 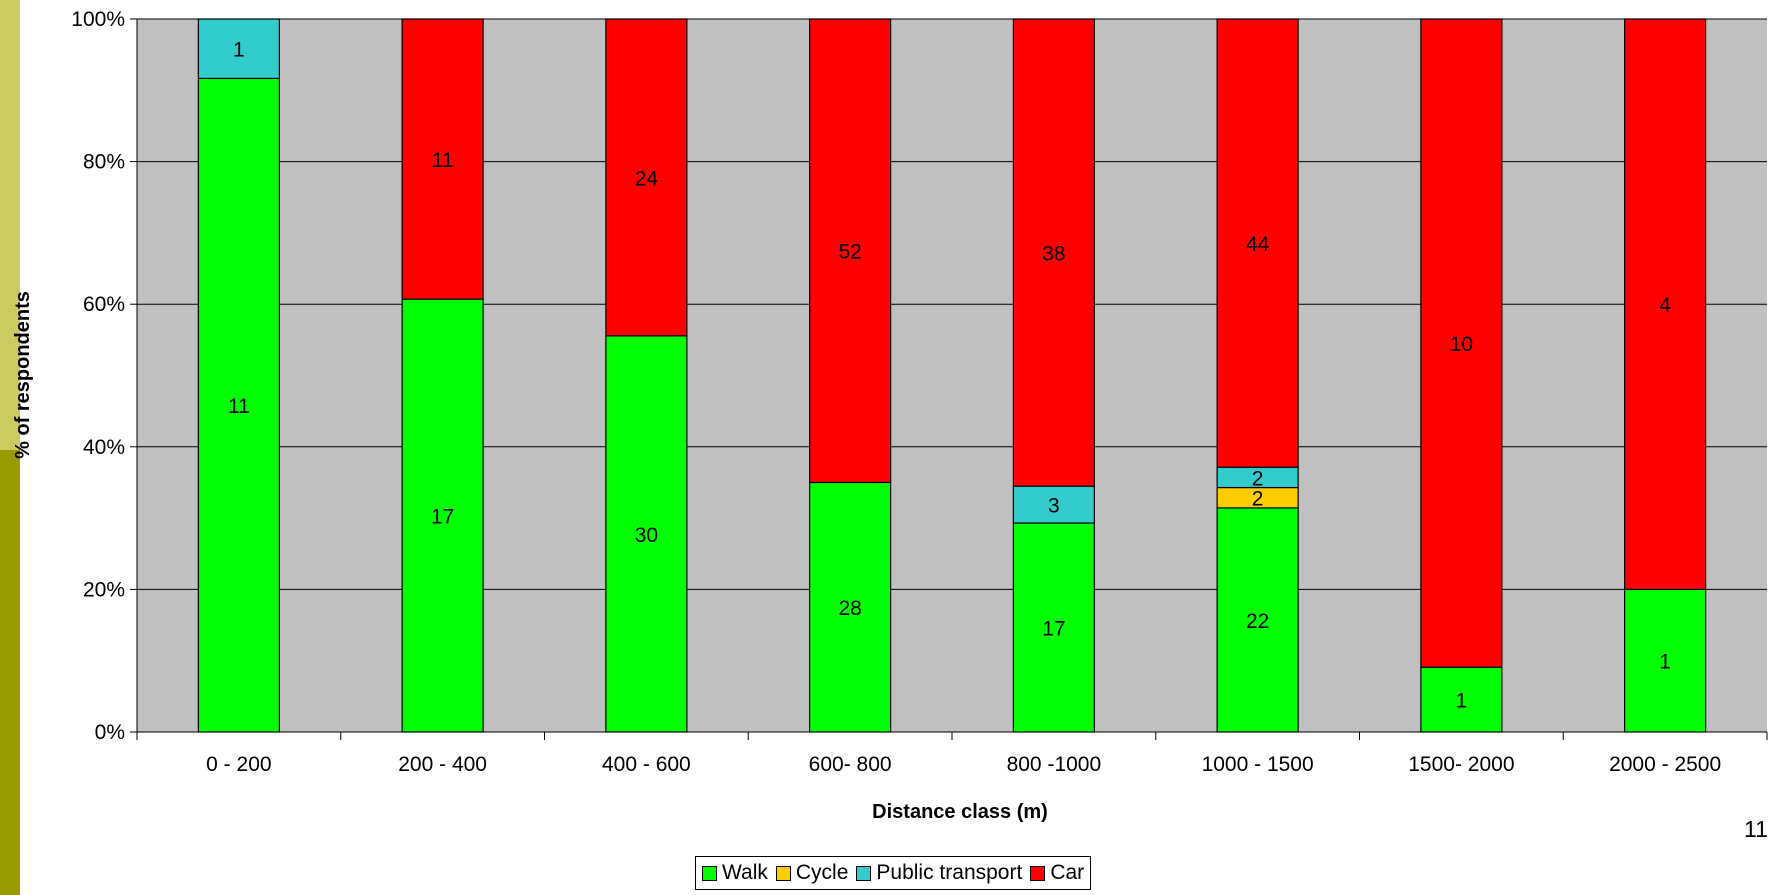 I want to click on legend-label: Public transport, so click(x=949, y=872).